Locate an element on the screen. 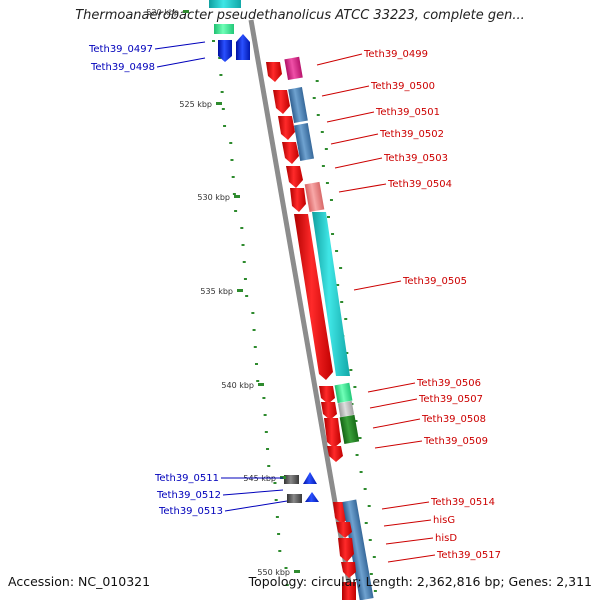 This screenshot has width=600, height=600. gene-label: Teth39_0514 is located at coordinates (462, 502).